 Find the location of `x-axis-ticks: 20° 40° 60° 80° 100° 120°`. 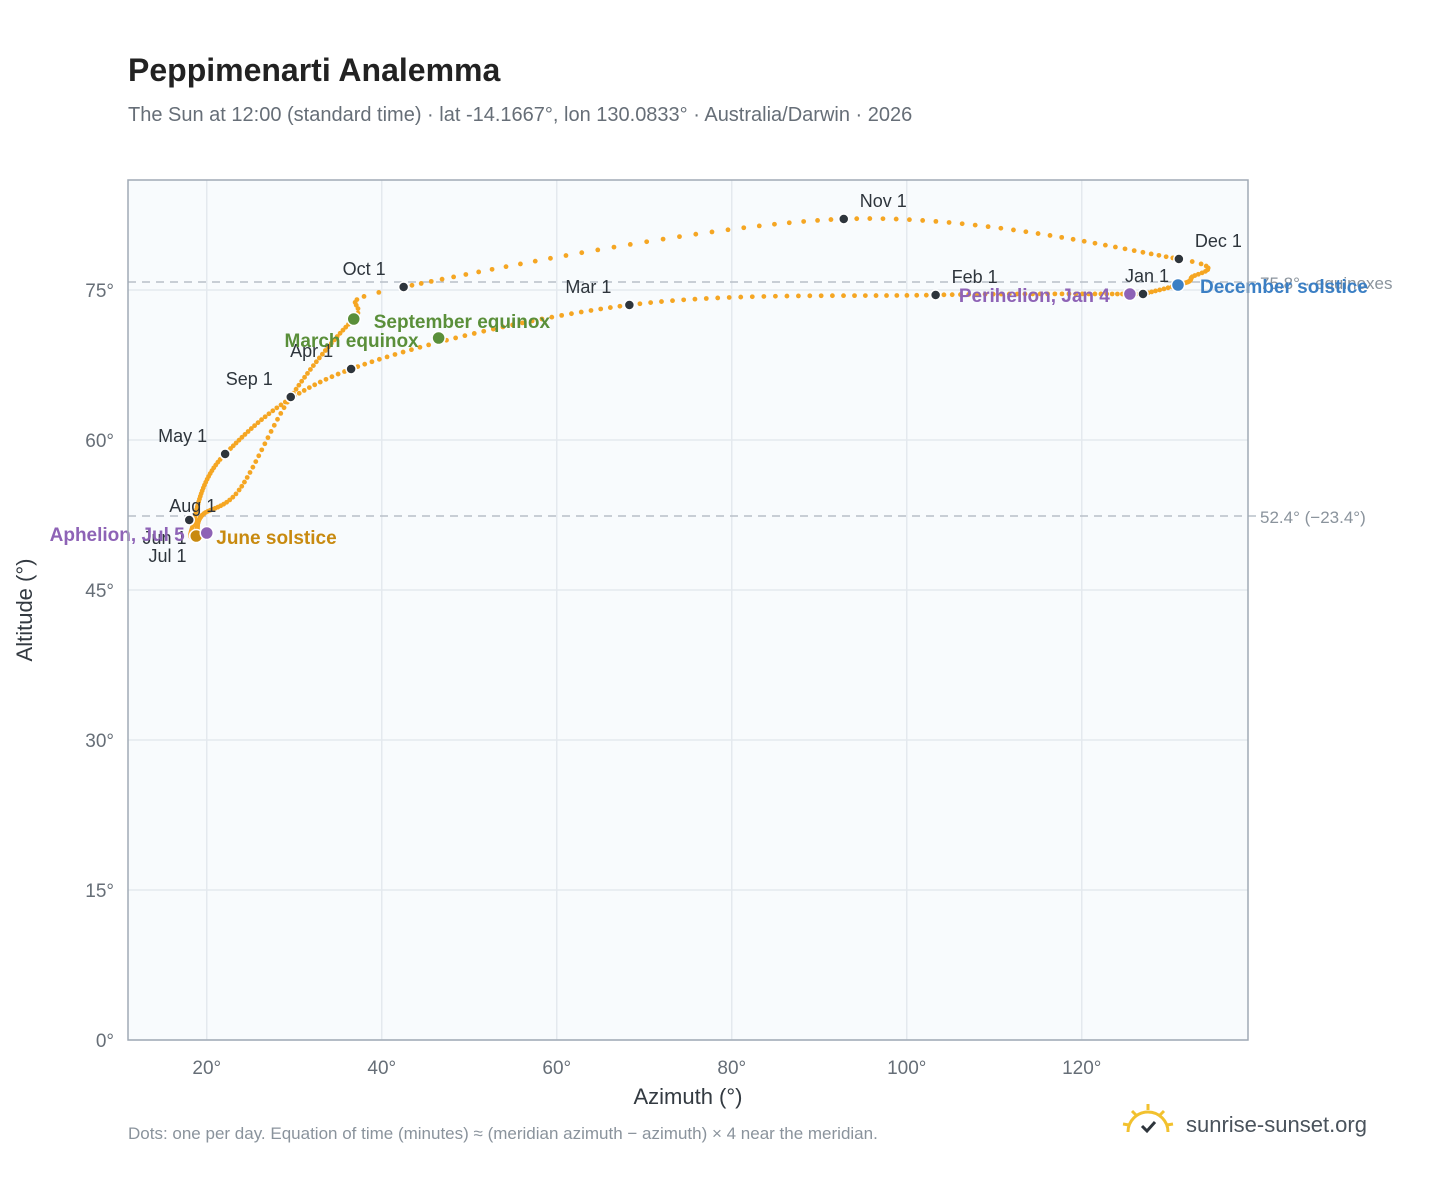

x-axis-ticks: 20° 40° 60° 80° 100° 120° is located at coordinates (646, 1068).